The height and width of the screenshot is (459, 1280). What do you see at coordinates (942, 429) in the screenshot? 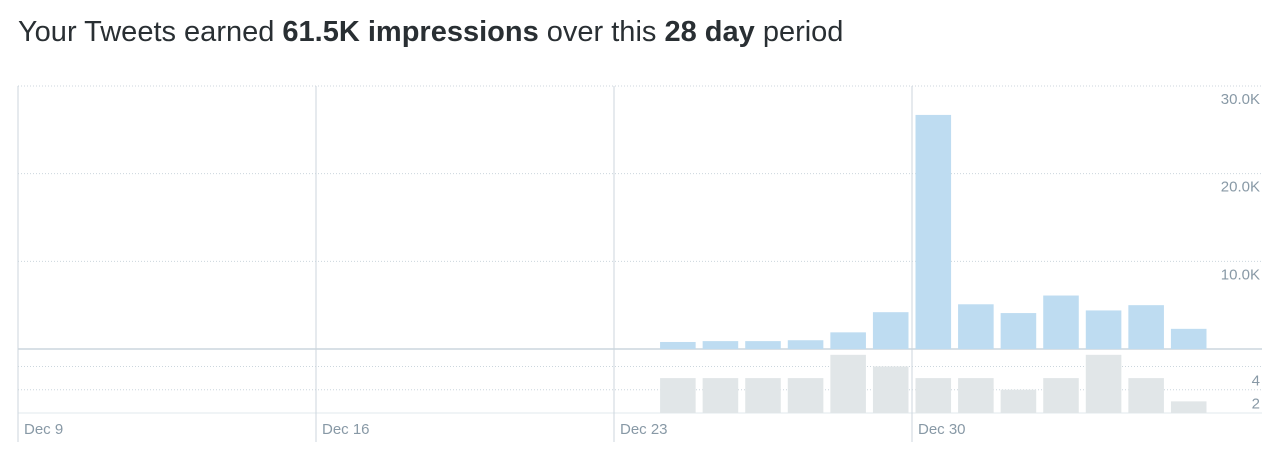
I see `x-tick-label: Dec 30` at bounding box center [942, 429].